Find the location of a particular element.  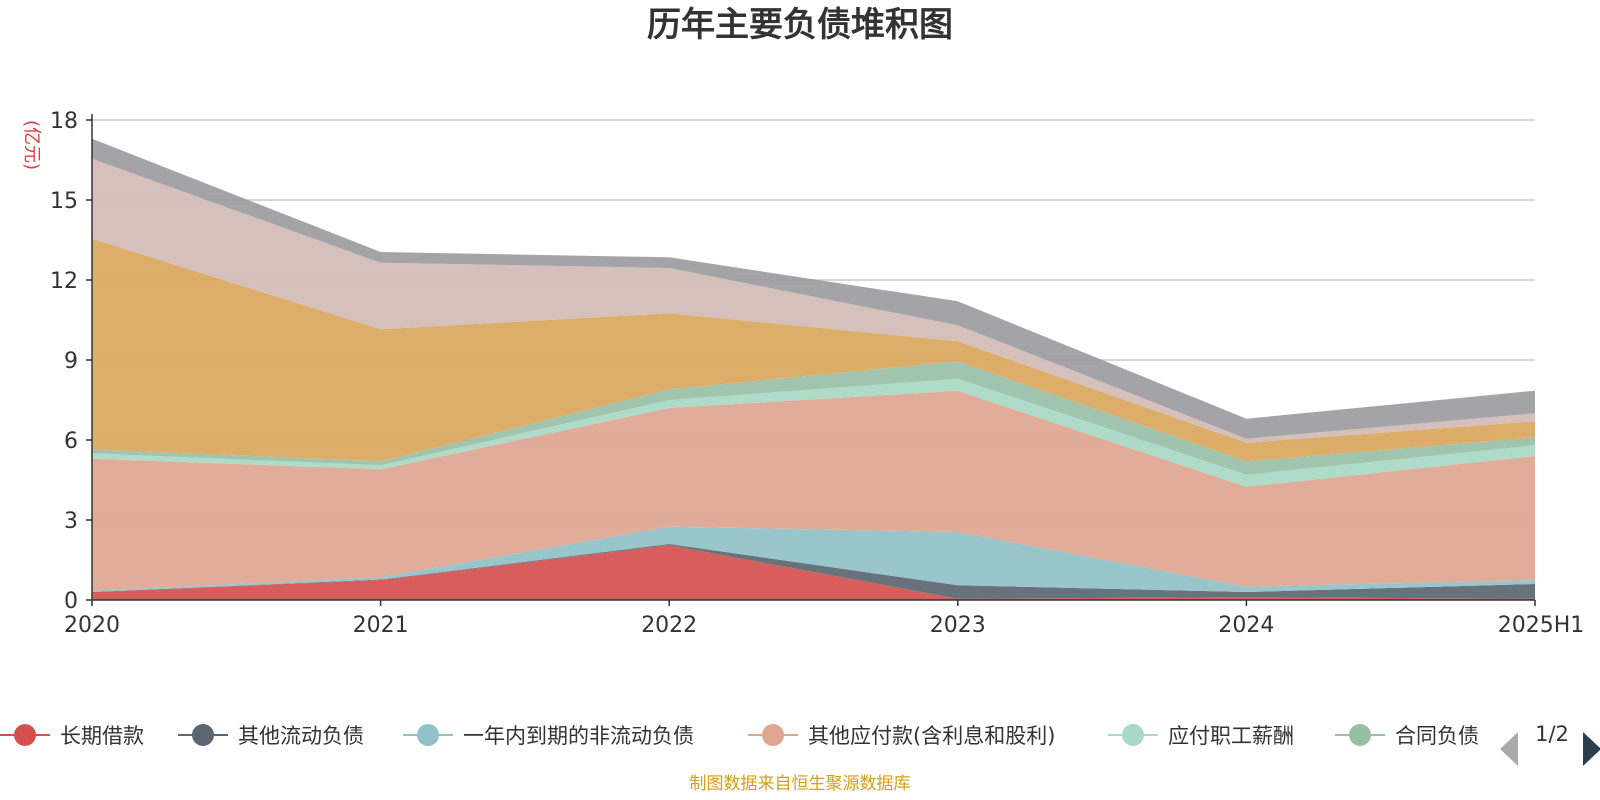

x-tick-label: 2023 is located at coordinates (958, 625).